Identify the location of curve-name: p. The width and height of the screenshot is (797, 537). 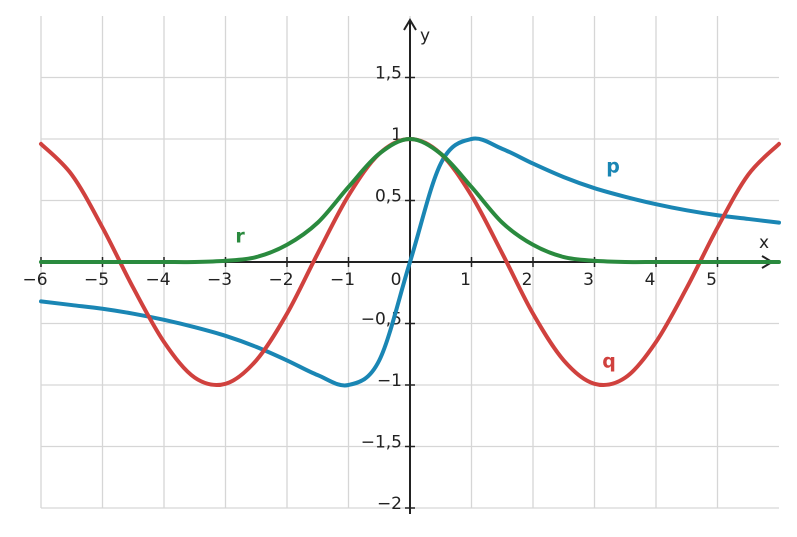
(613, 167).